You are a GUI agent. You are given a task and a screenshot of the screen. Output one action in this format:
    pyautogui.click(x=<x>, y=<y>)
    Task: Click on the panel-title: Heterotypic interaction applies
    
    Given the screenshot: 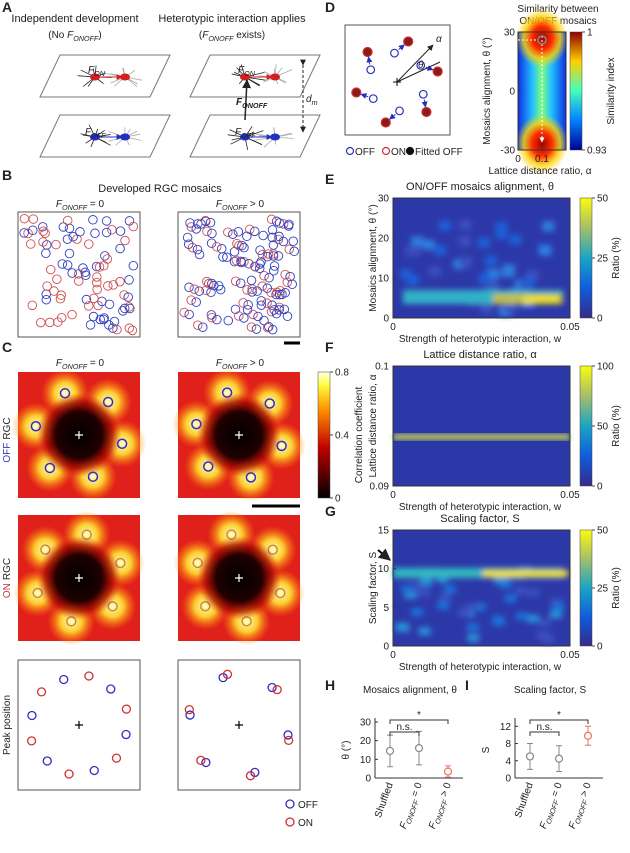 What is the action you would take?
    pyautogui.click(x=232, y=19)
    